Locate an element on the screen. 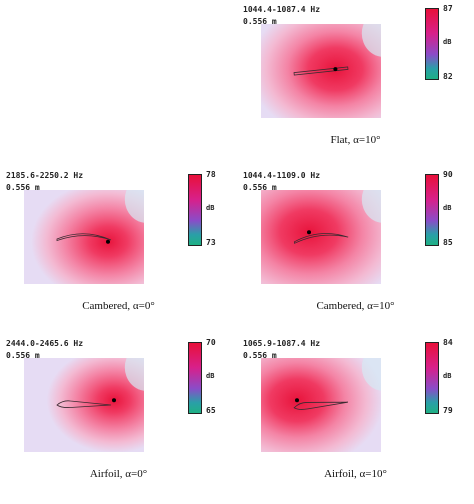  frequency-label: 1044.4-1109.0 Hz 0.556 m is located at coordinates (281, 182).